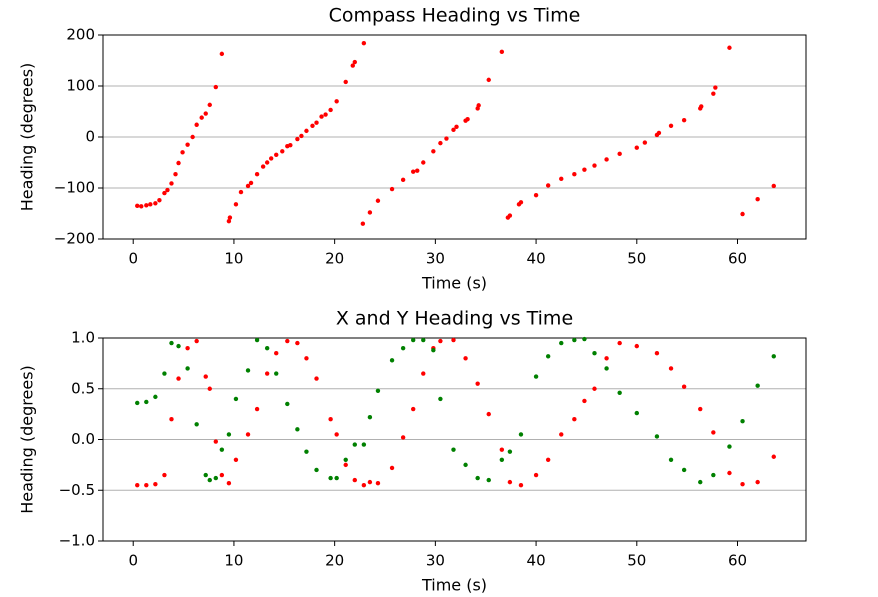  Describe the element at coordinates (133, 259) in the screenshot. I see `x-tick-label: 0` at that location.